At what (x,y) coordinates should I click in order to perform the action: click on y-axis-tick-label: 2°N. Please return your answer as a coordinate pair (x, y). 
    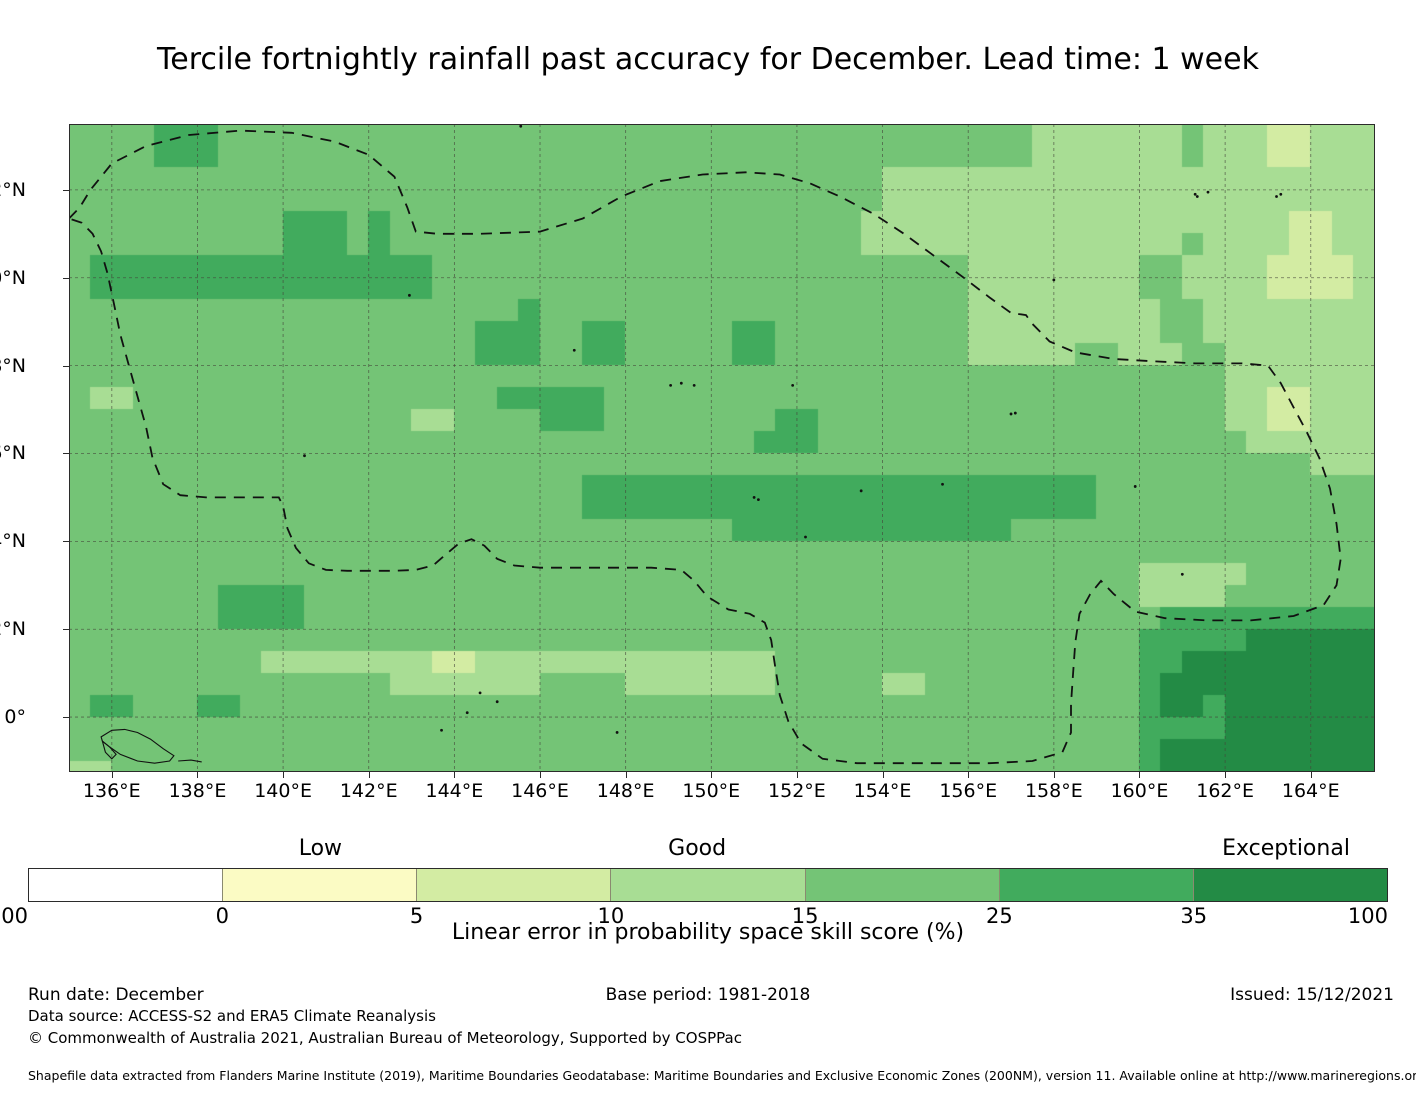
    Looking at the image, I should click on (13, 629).